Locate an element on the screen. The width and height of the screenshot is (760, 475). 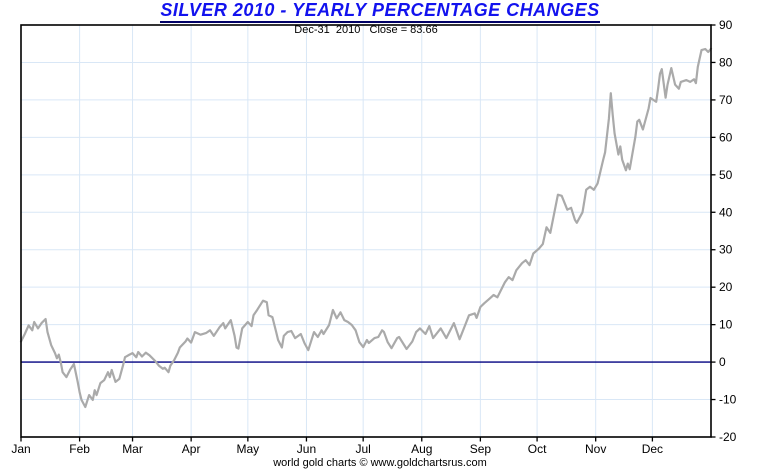
chart-subtitle: Dec-31 2010 Close = 83.66 is located at coordinates (366, 30).